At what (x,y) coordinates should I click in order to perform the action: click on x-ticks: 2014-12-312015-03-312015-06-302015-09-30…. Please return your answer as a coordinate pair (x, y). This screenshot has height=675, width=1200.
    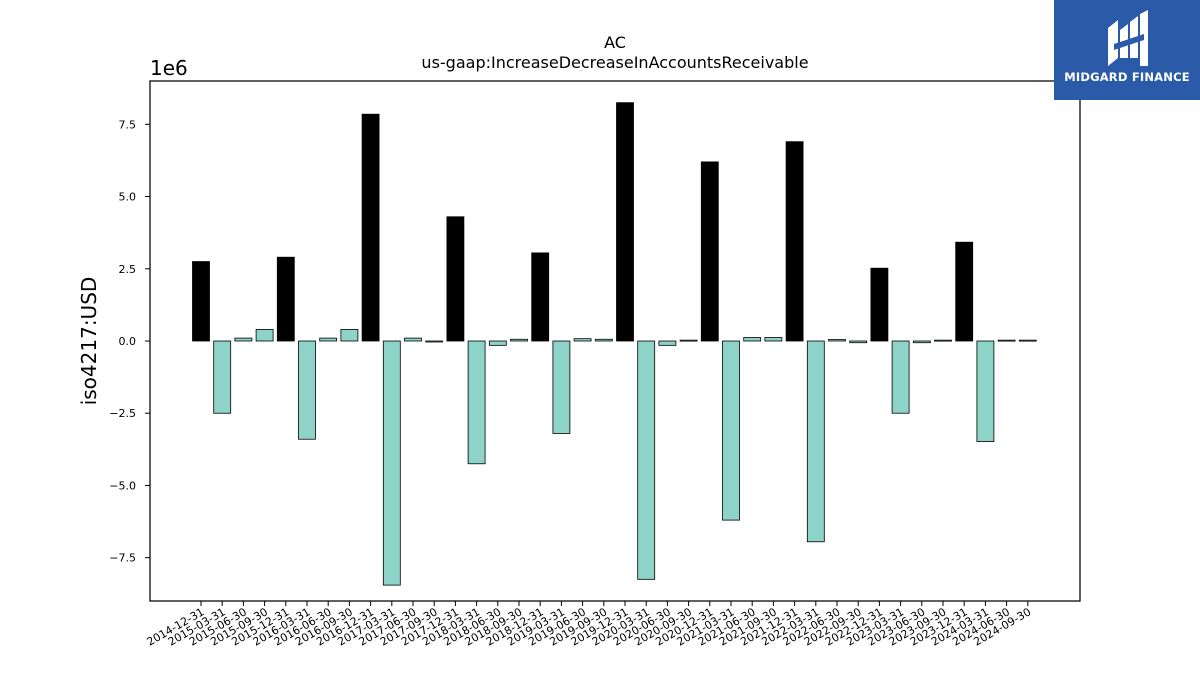
    Looking at the image, I should click on (589, 625).